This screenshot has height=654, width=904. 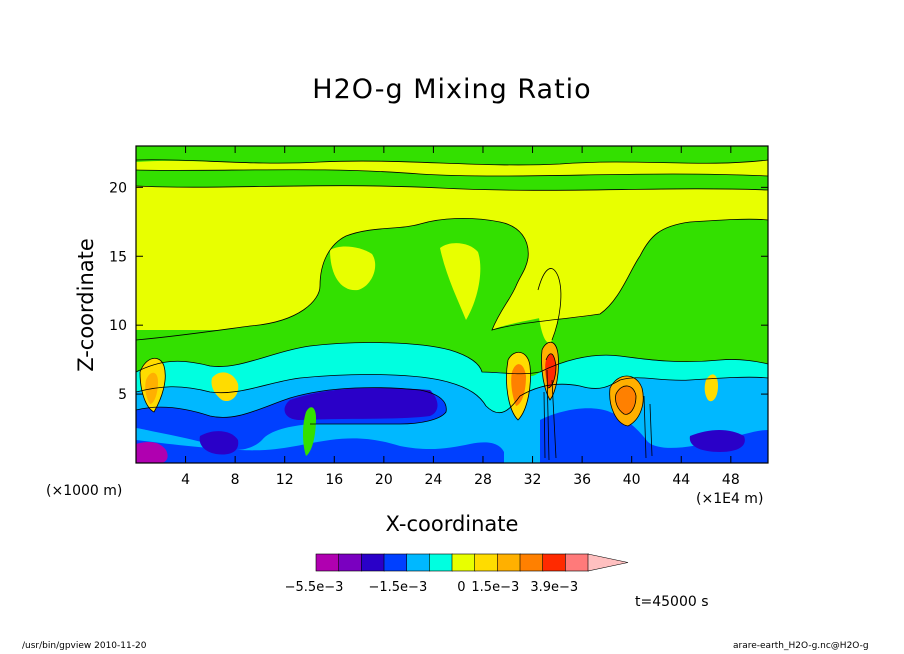 What do you see at coordinates (185, 480) in the screenshot?
I see `x-tick-label: 4` at bounding box center [185, 480].